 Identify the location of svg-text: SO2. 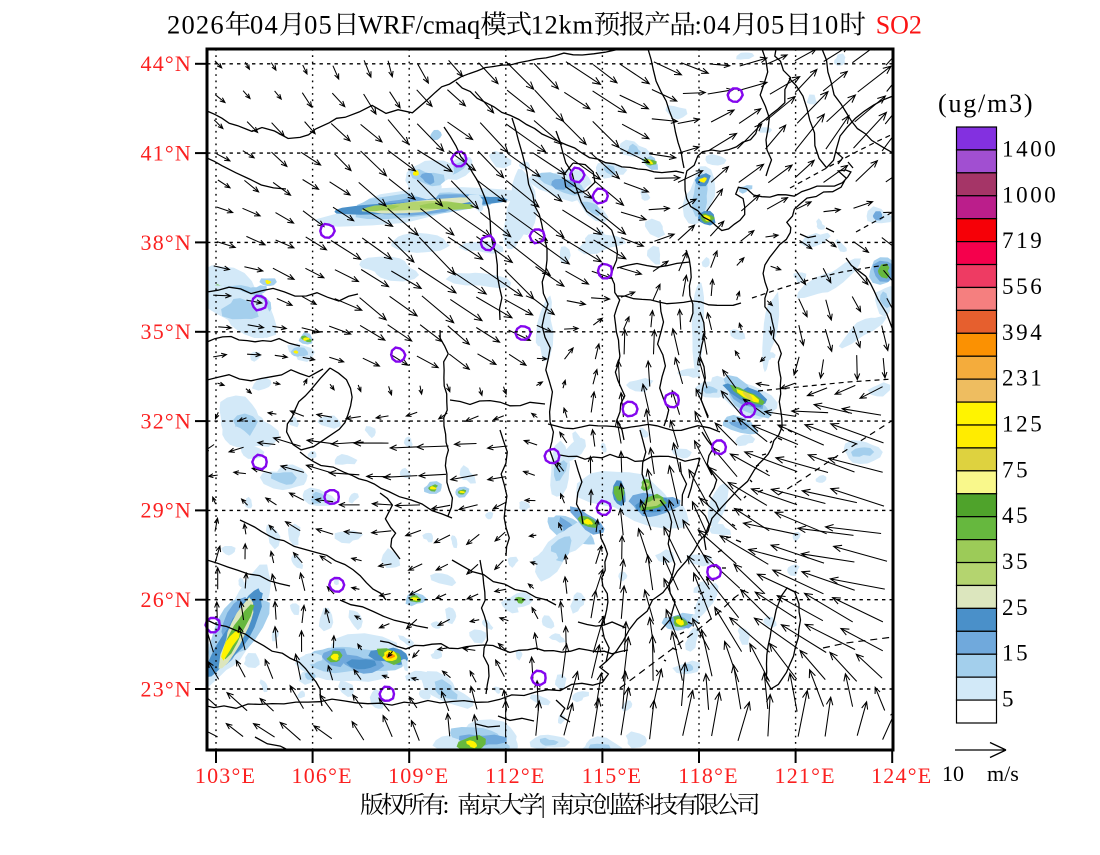
(899, 25).